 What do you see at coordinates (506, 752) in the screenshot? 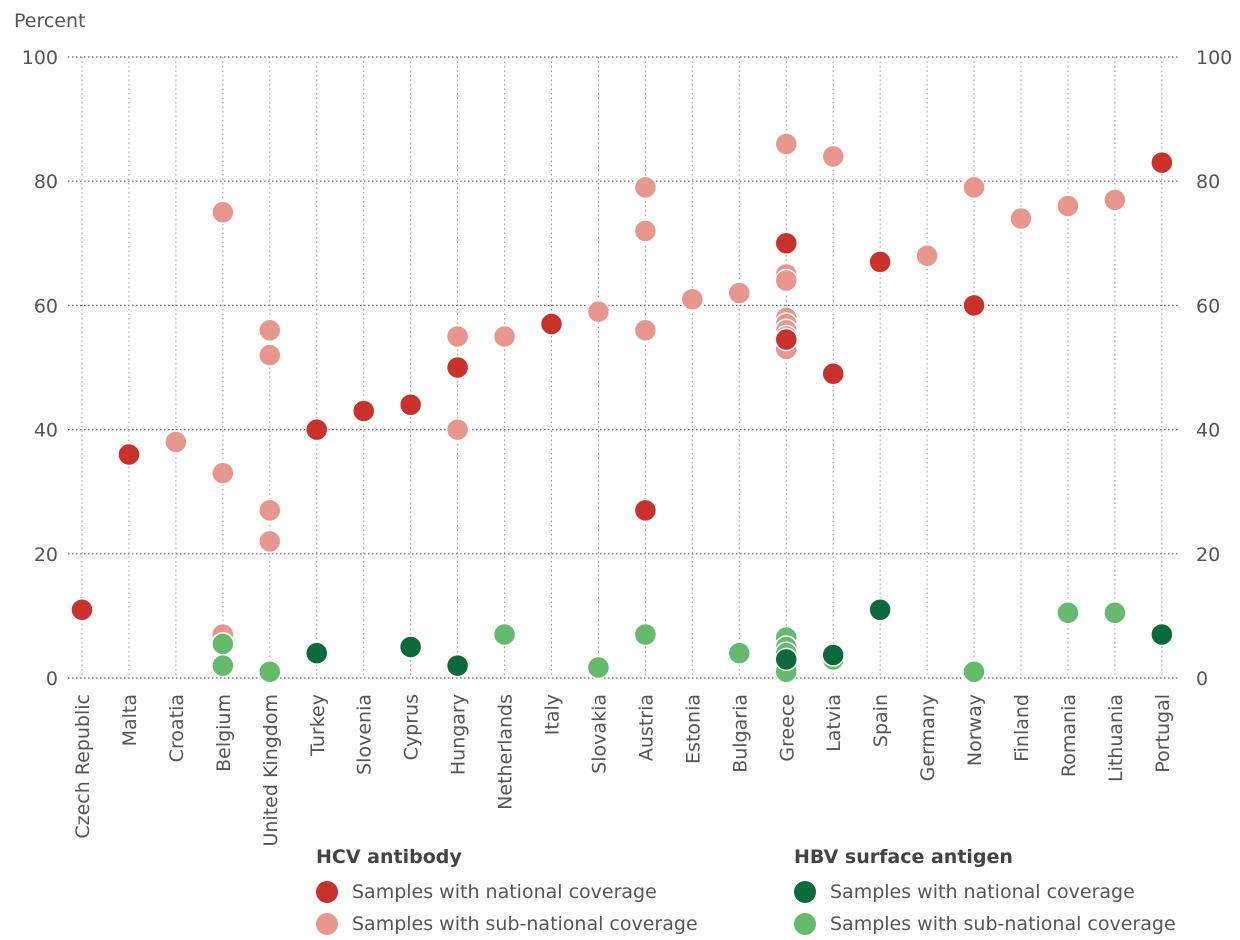
I see `x-tick-label: Netherlands` at bounding box center [506, 752].